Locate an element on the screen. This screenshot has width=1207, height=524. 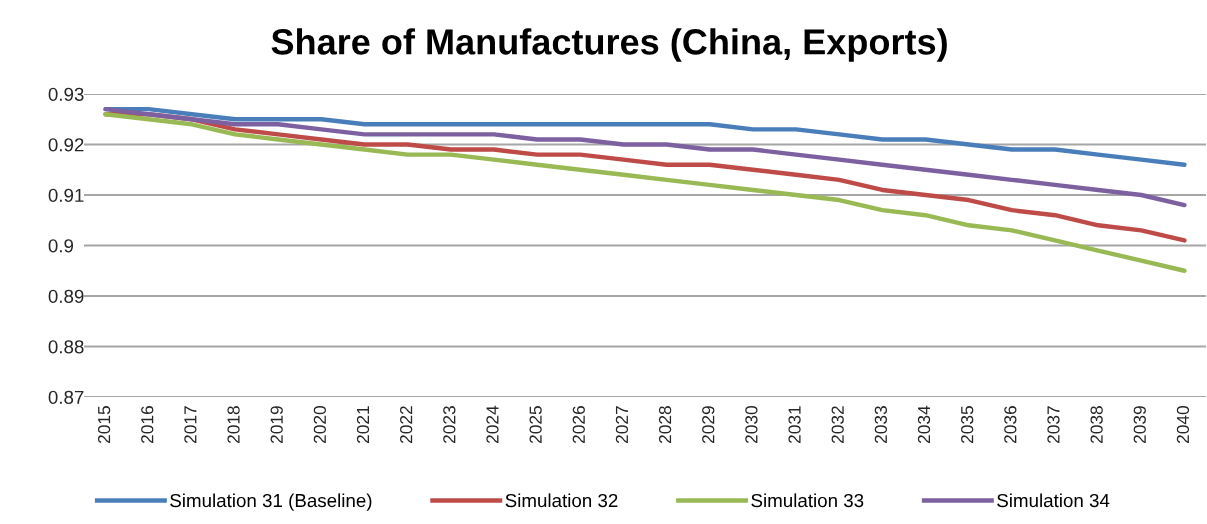
x-tick-label: 2036 is located at coordinates (1010, 425).